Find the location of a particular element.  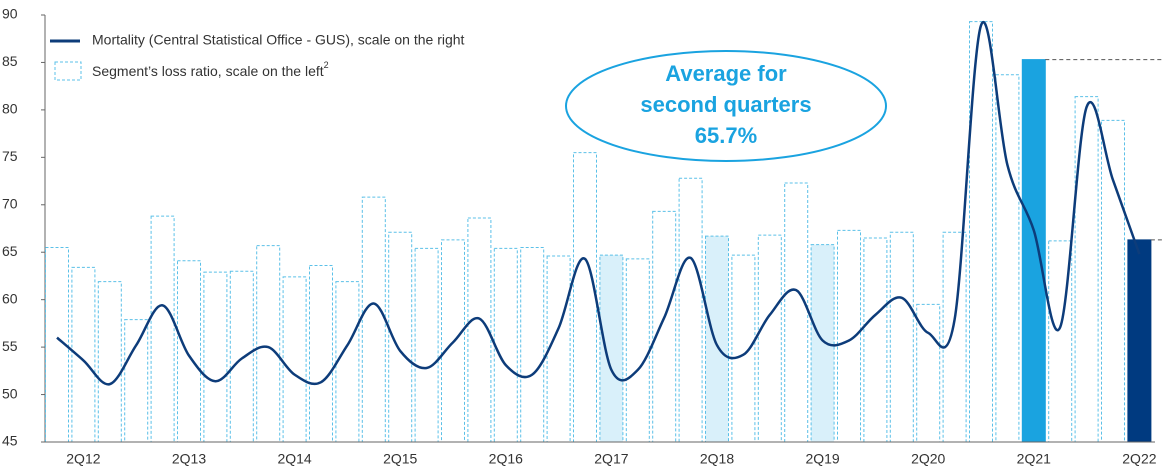

x-tick-label: 2Q12 is located at coordinates (83, 459).